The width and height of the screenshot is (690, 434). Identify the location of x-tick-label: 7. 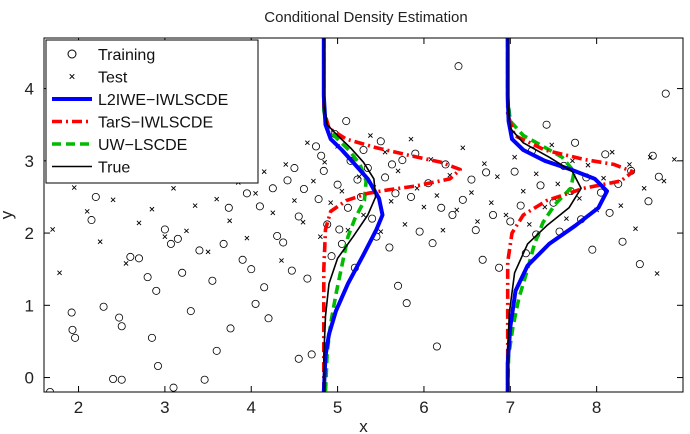
(510, 407).